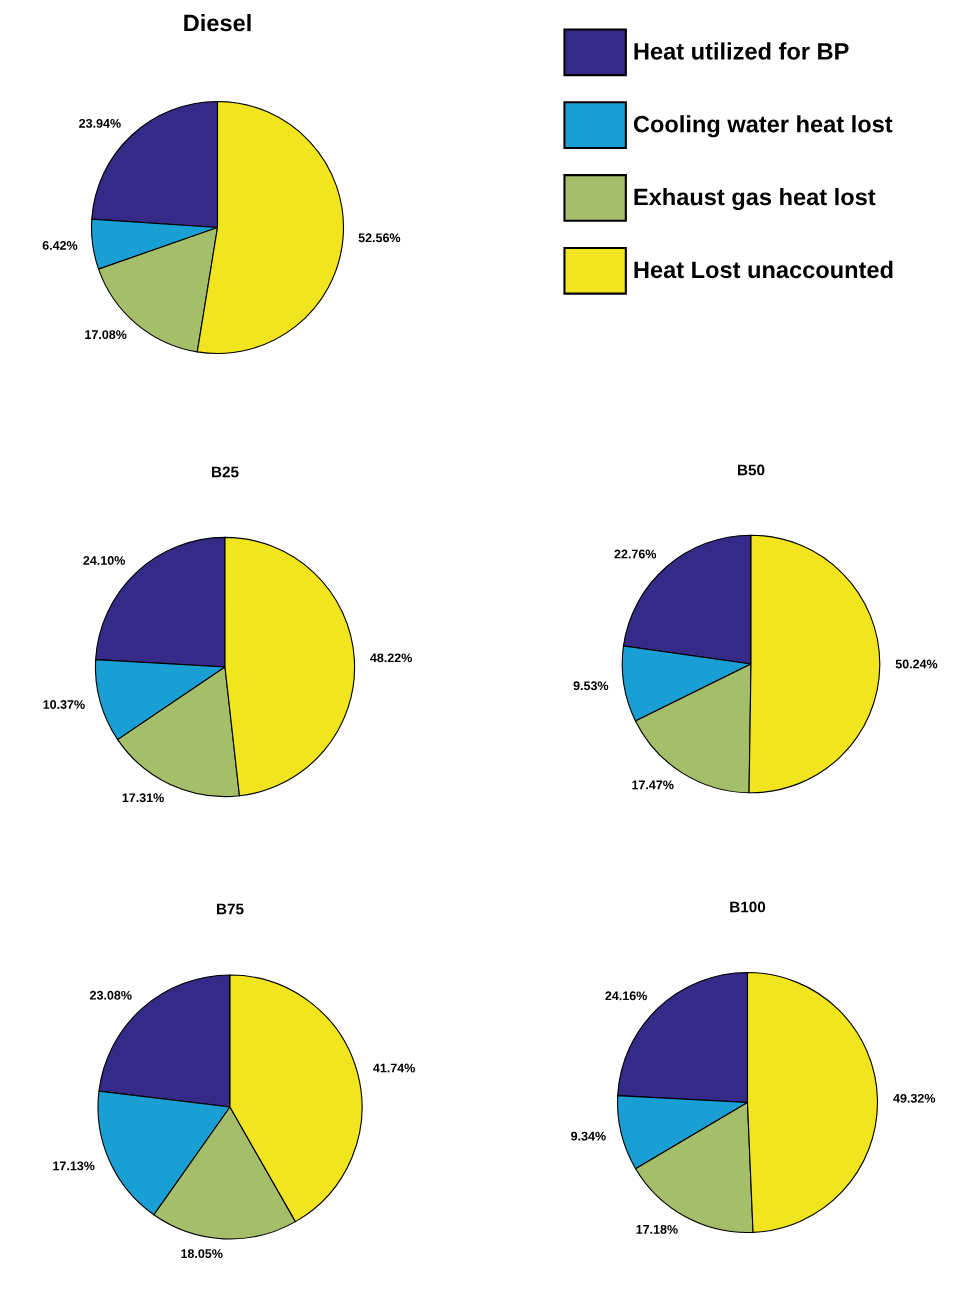  What do you see at coordinates (217, 23) in the screenshot?
I see `chart-title: Diesel` at bounding box center [217, 23].